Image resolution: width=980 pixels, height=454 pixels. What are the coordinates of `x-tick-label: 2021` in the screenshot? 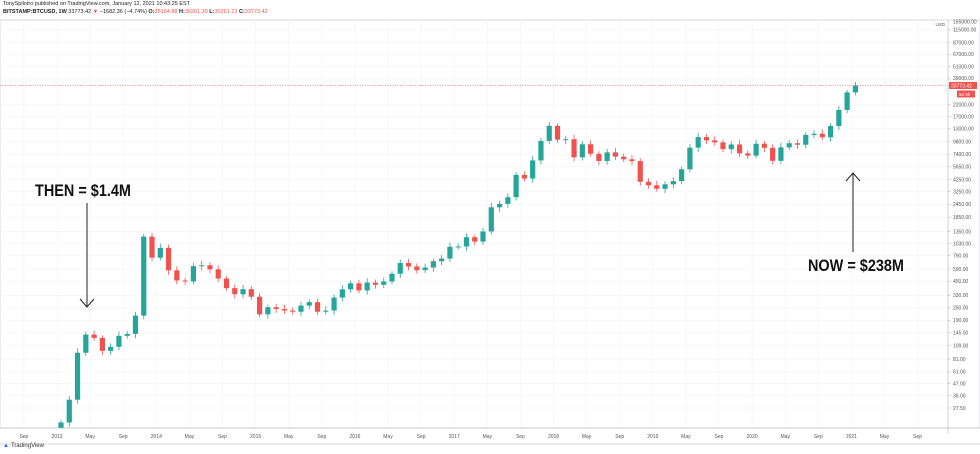 It's located at (851, 437).